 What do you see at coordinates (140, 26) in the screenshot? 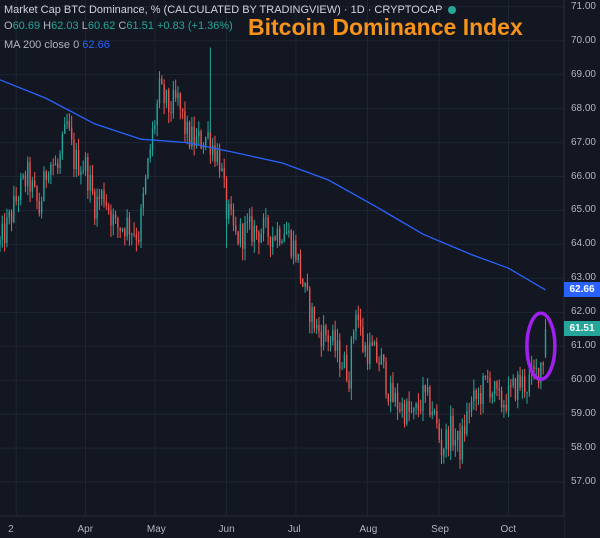
I see `close-value: 61.51` at bounding box center [140, 26].